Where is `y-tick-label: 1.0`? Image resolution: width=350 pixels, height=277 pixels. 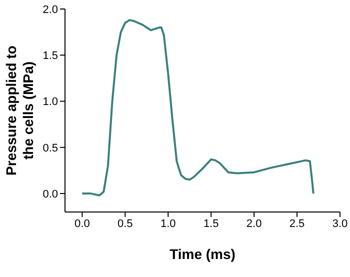
y-tick-label: 1.0 is located at coordinates (50, 102).